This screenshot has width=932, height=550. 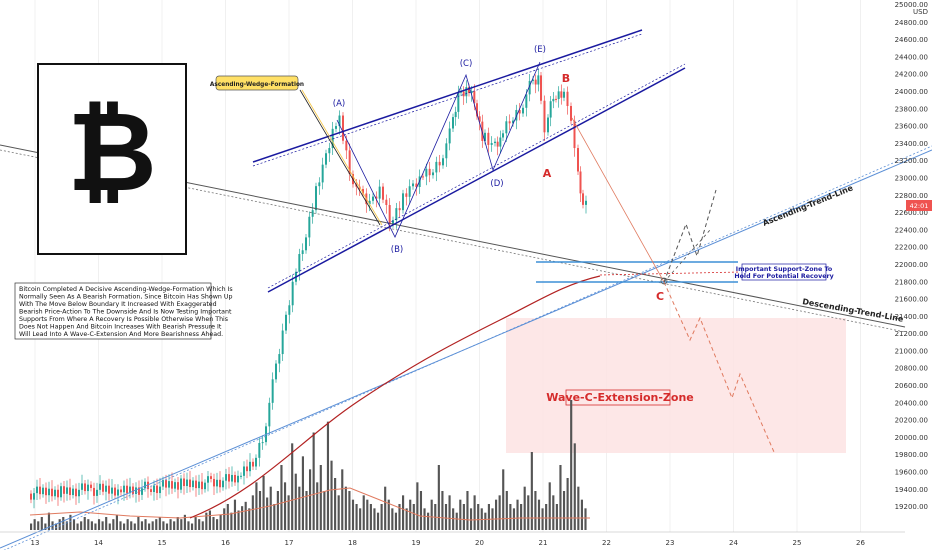 I want to click on y-tick-label: 24200.00, so click(x=911, y=75).